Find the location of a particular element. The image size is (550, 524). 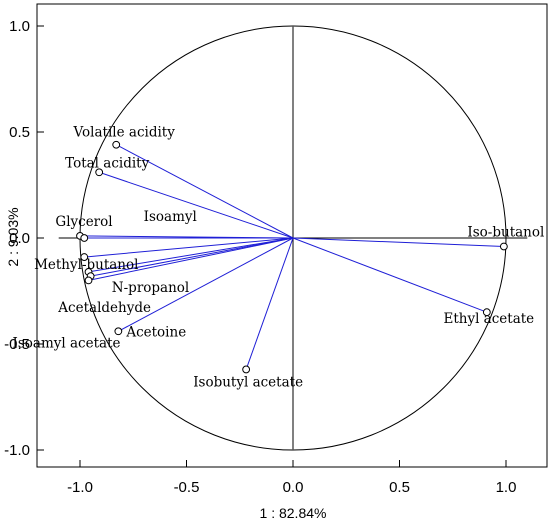

y-tick-label: -0.5 is located at coordinates (17, 344).